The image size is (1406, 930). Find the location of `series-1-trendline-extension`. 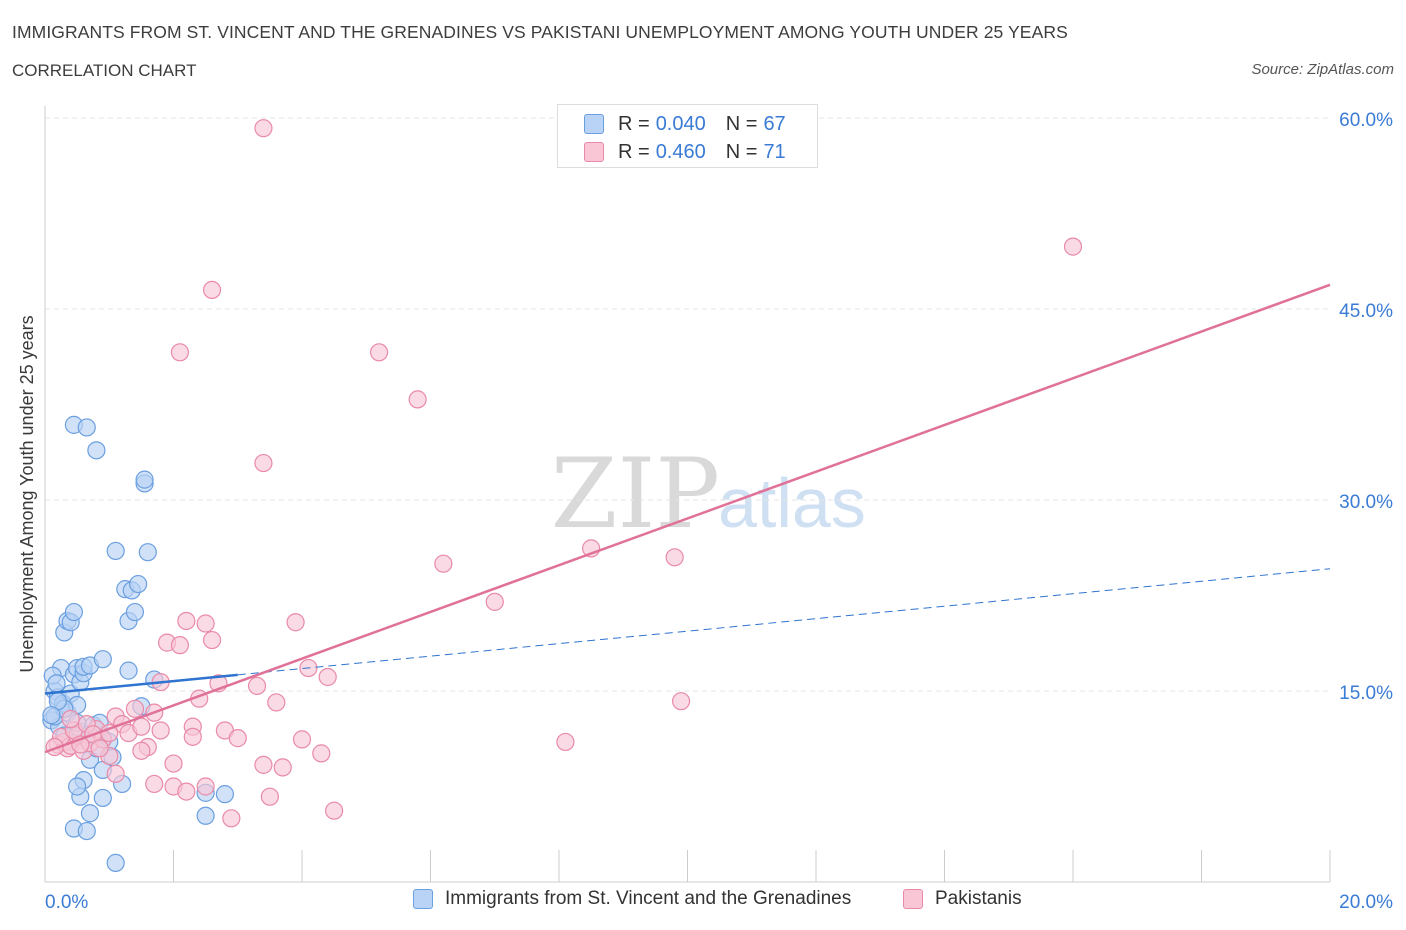

series-1-trendline-extension is located at coordinates (784, 622).